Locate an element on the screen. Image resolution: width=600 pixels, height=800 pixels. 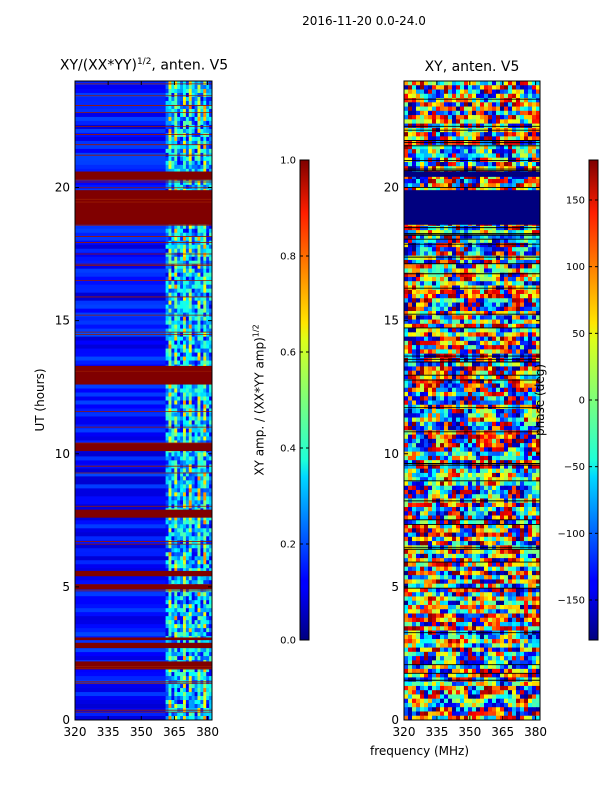
right-xtick-label-335: 335 is located at coordinates (436, 732).